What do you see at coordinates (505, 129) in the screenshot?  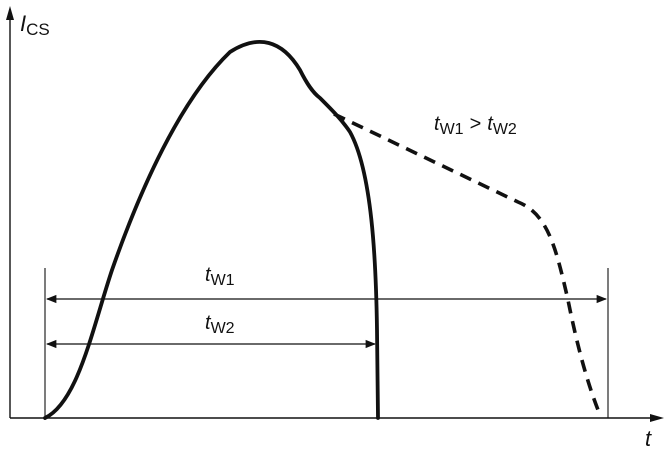 I see `annotation-t2-sub: W2` at bounding box center [505, 129].